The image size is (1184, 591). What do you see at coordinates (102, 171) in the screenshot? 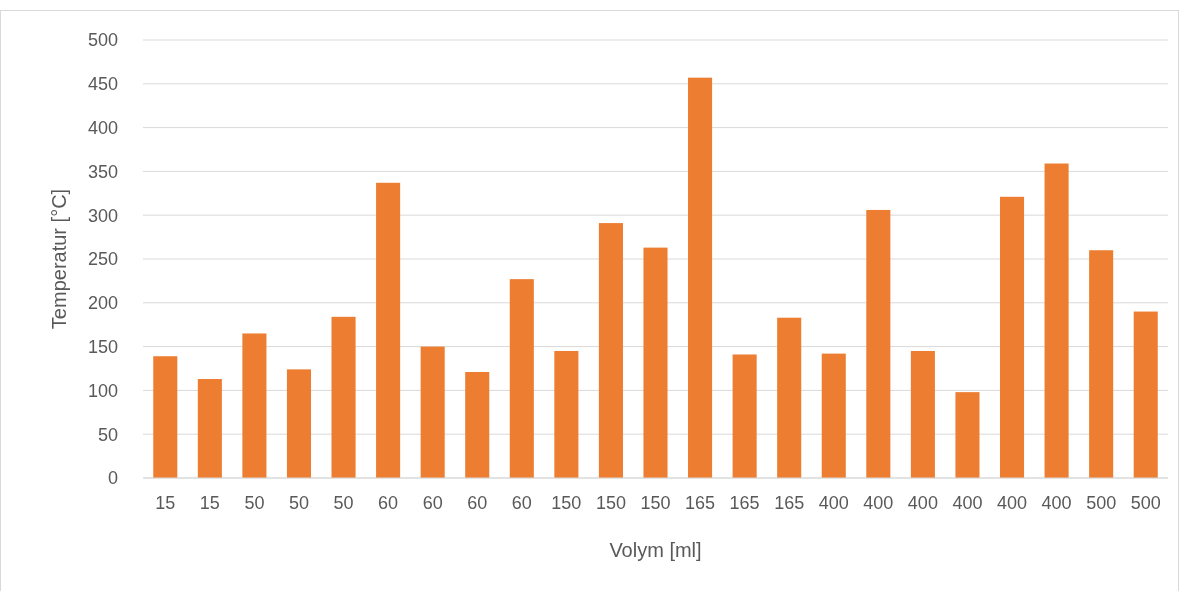
I see `y-tick-label: 350` at bounding box center [102, 171].